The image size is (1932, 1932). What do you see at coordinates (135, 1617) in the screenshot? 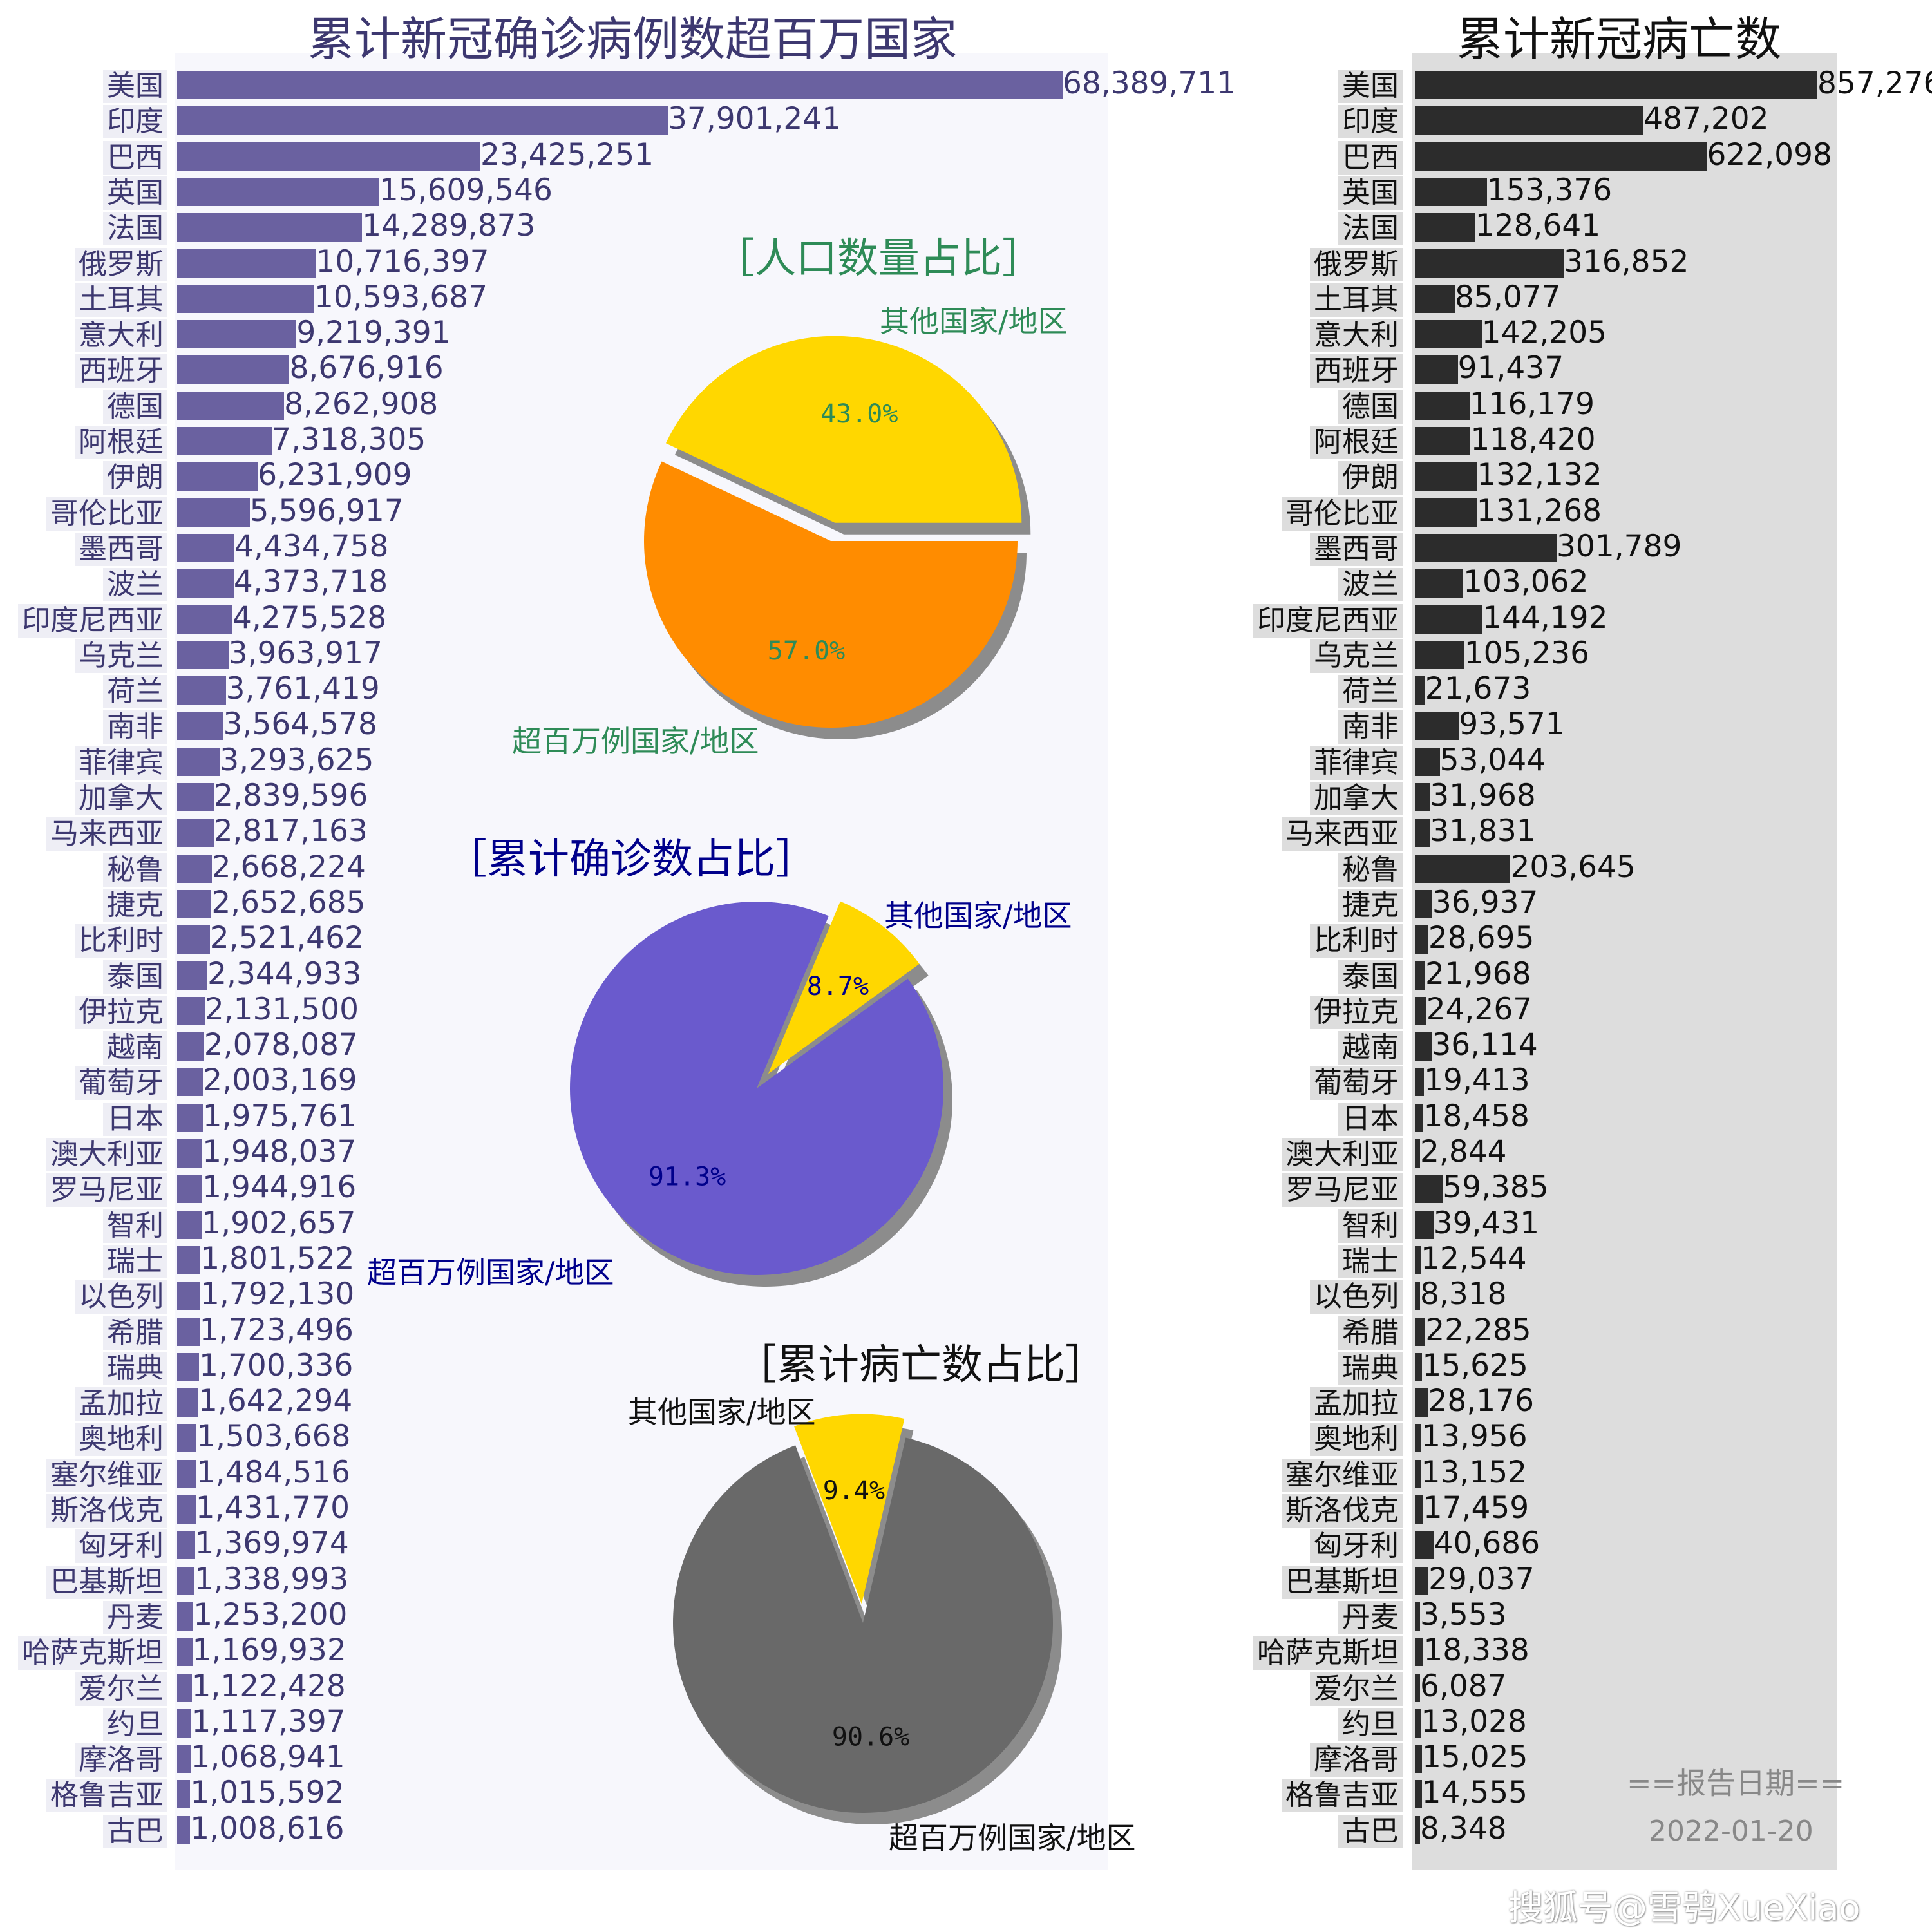
I see `cases-country-label: 丹麦` at bounding box center [135, 1617].